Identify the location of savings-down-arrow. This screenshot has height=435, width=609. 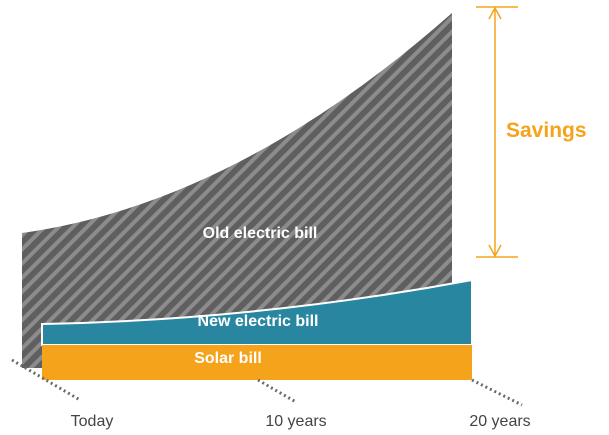
(495, 251).